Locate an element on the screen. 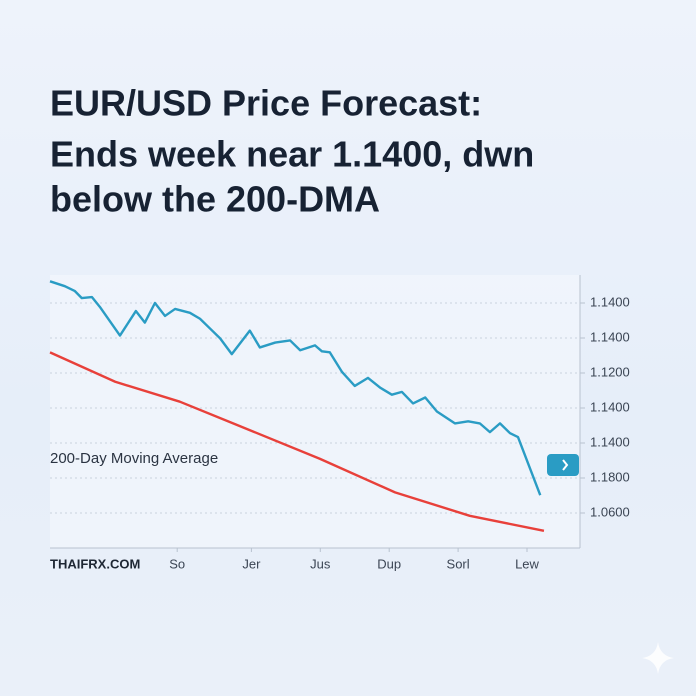  x-tick-label: So is located at coordinates (177, 563).